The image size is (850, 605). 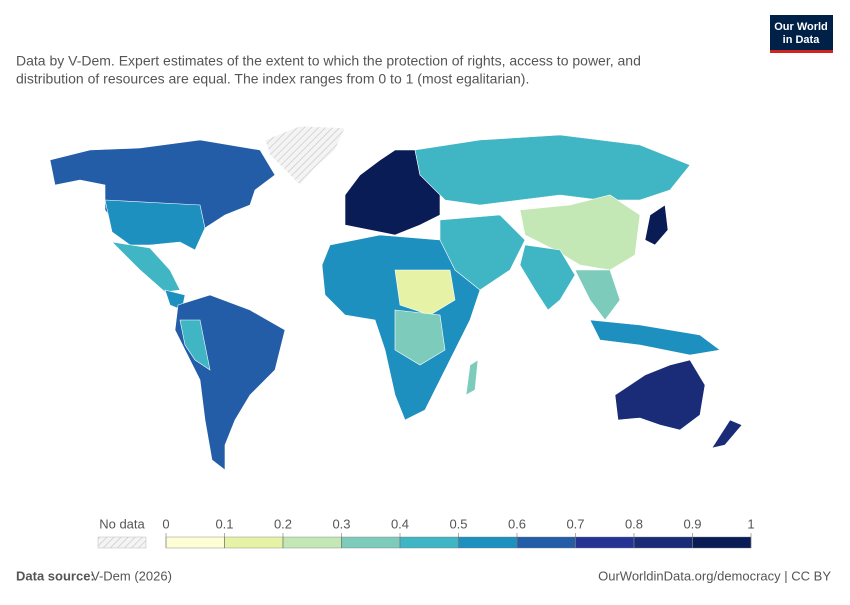 I want to click on mexico, so click(x=146, y=267).